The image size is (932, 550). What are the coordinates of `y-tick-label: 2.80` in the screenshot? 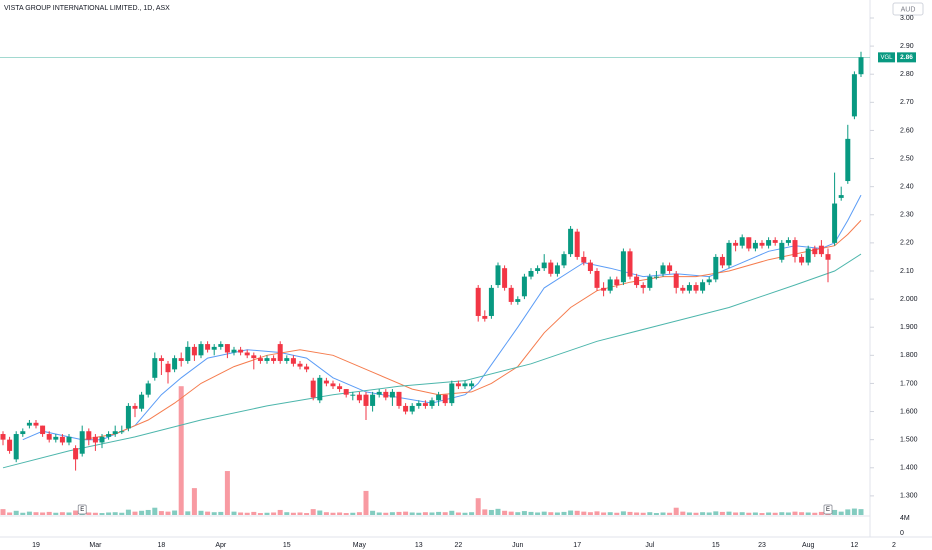 It's located at (907, 74).